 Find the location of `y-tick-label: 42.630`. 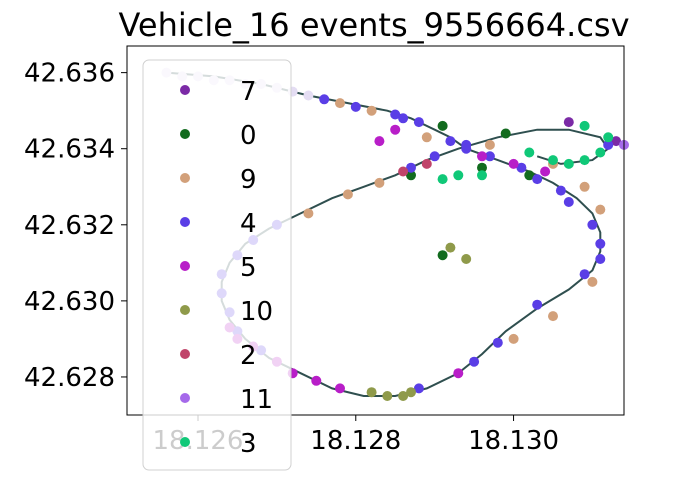

y-tick-label: 42.630 is located at coordinates (69, 302).